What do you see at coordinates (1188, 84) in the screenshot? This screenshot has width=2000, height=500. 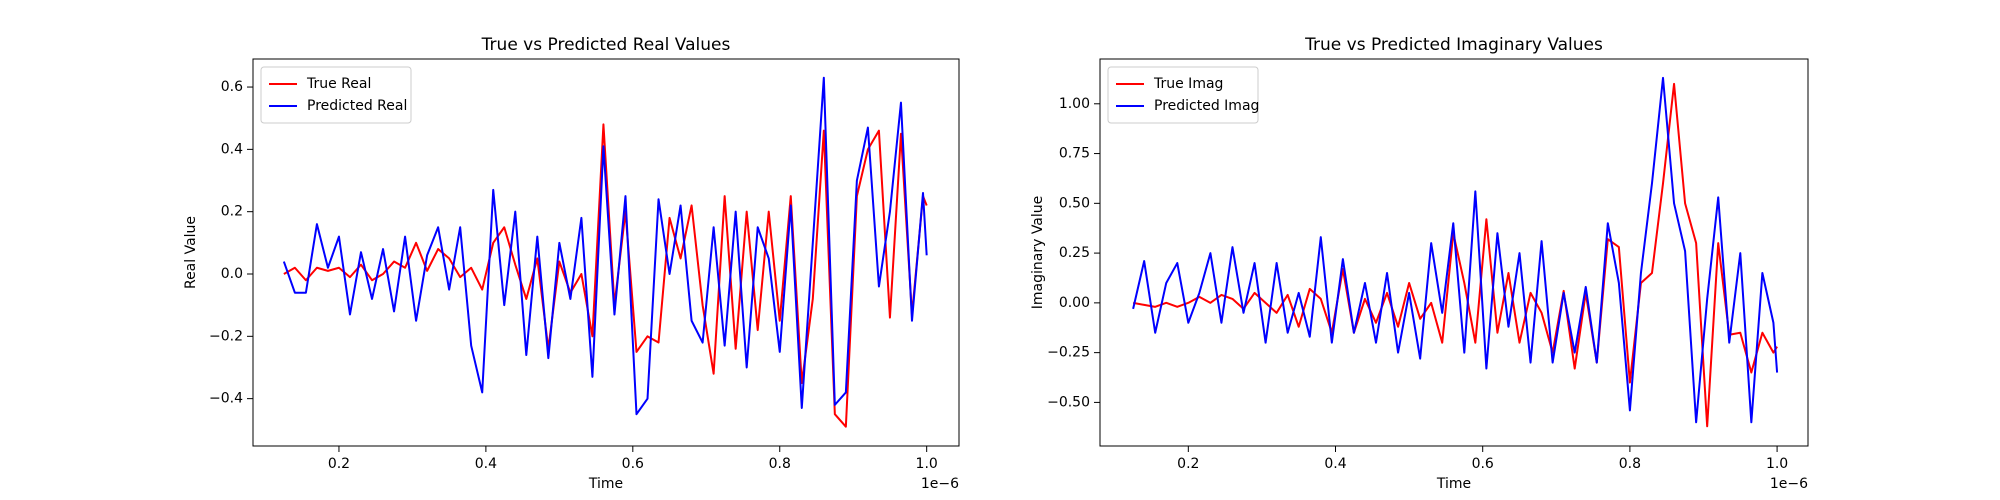 I see `legend-label: True Imag` at bounding box center [1188, 84].